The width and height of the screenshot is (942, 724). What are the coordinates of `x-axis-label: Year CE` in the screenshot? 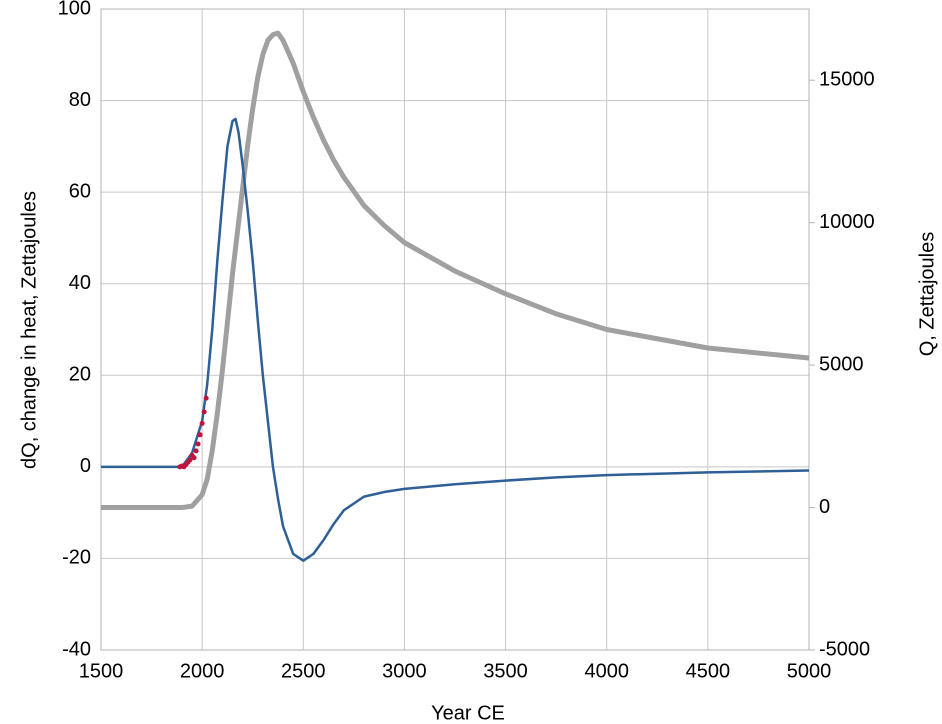 It's located at (468, 713).